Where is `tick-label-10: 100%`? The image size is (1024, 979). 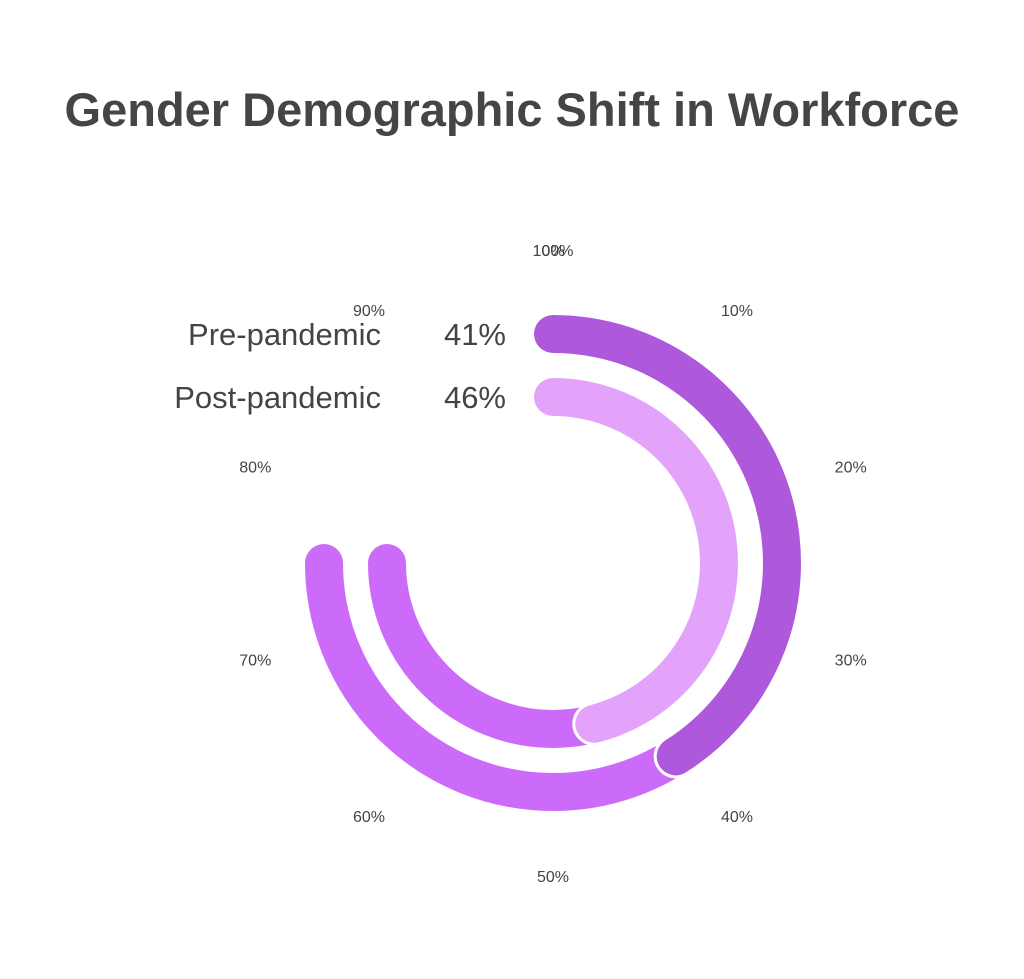 tick-label-10: 100% is located at coordinates (553, 251).